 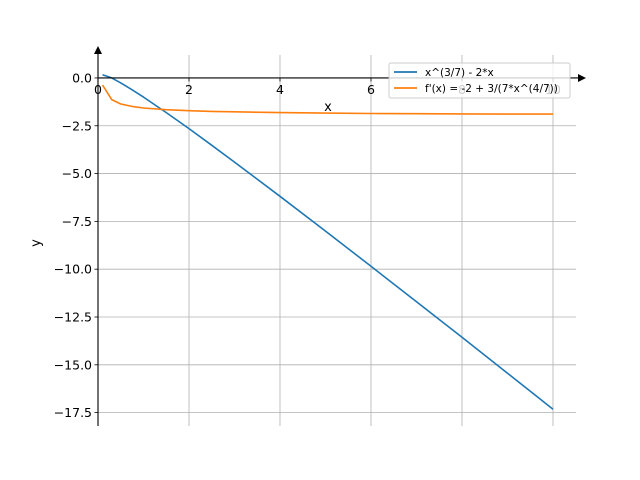 What do you see at coordinates (77, 221) in the screenshot?
I see `y-tick-label-3: −7.5` at bounding box center [77, 221].